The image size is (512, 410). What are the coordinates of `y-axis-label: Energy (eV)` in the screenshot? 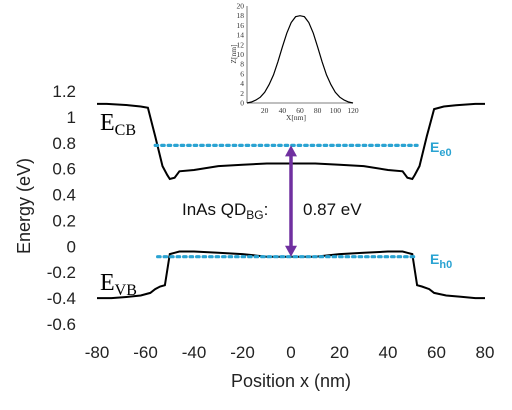 It's located at (24, 206).